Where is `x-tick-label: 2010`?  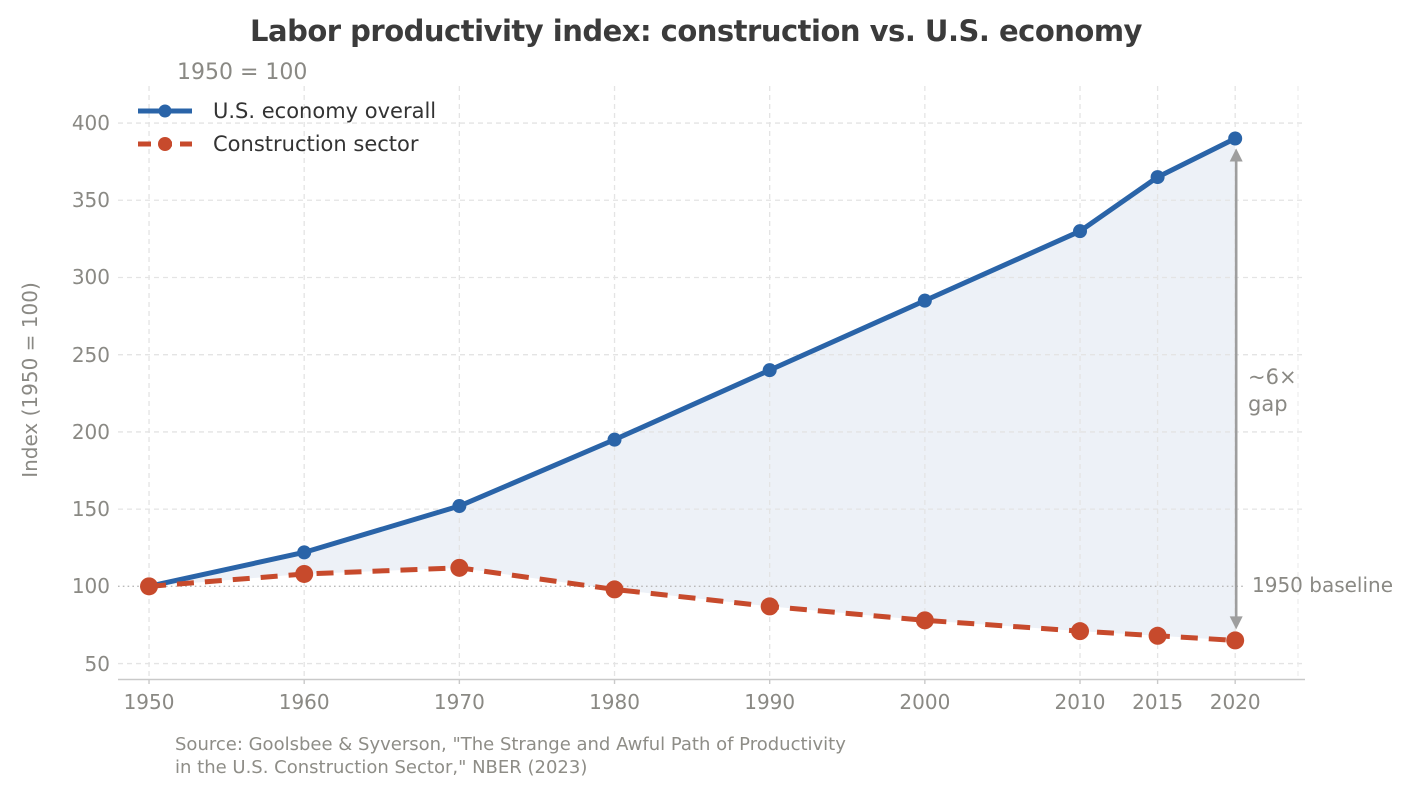 x-tick-label: 2010 is located at coordinates (1080, 702).